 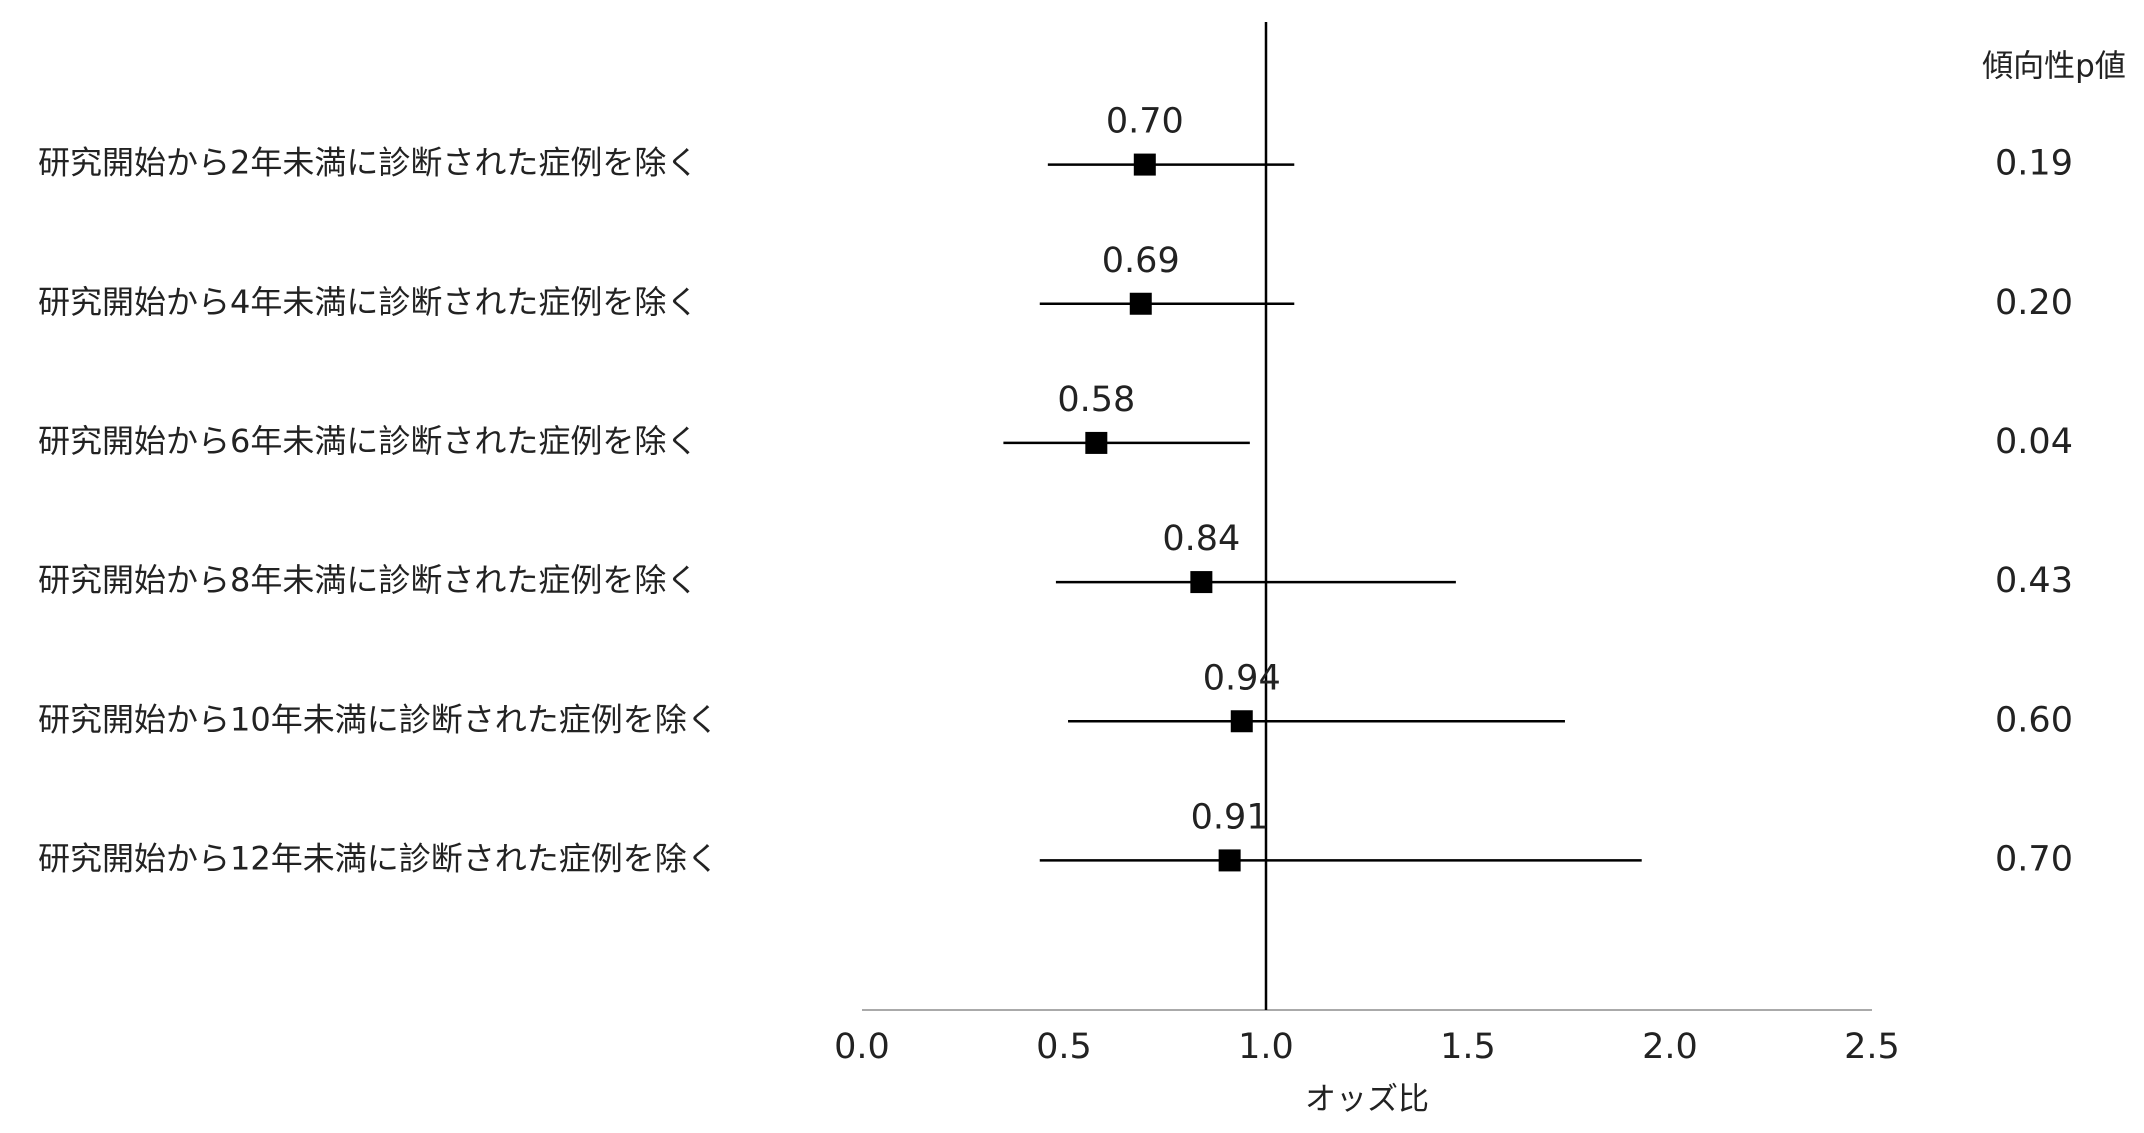 I want to click on value-label: 0.91, so click(x=1230, y=817).